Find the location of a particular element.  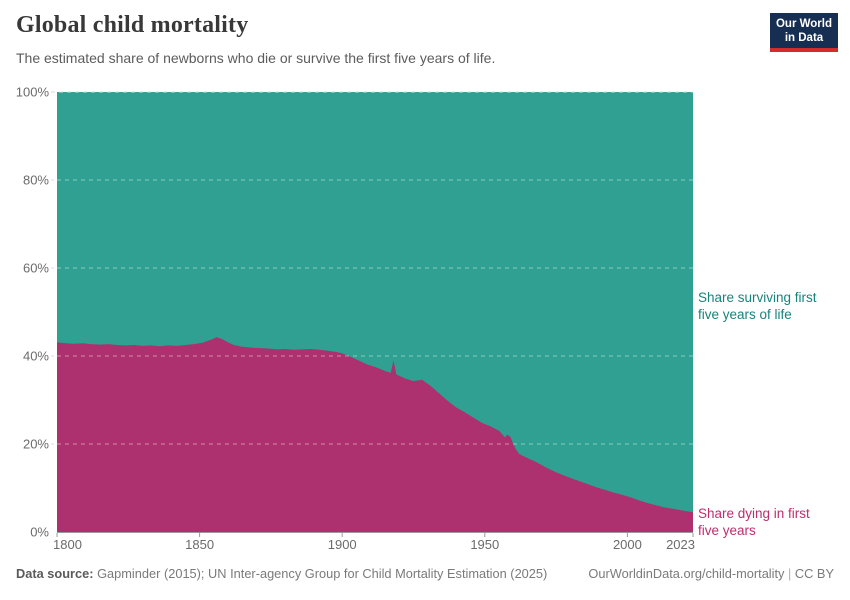

series-label-dying: Share dying in first five years is located at coordinates (754, 522).